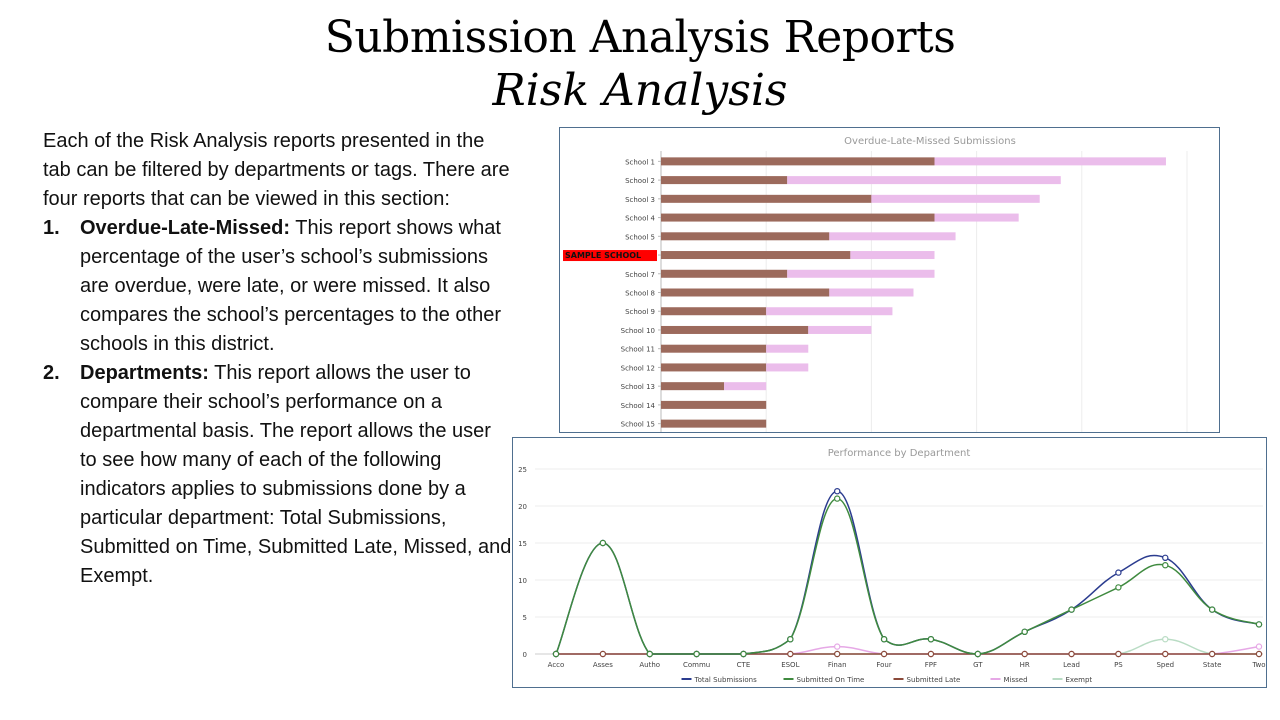 This screenshot has height=720, width=1280. I want to click on highlight-label-bg, so click(610, 256).